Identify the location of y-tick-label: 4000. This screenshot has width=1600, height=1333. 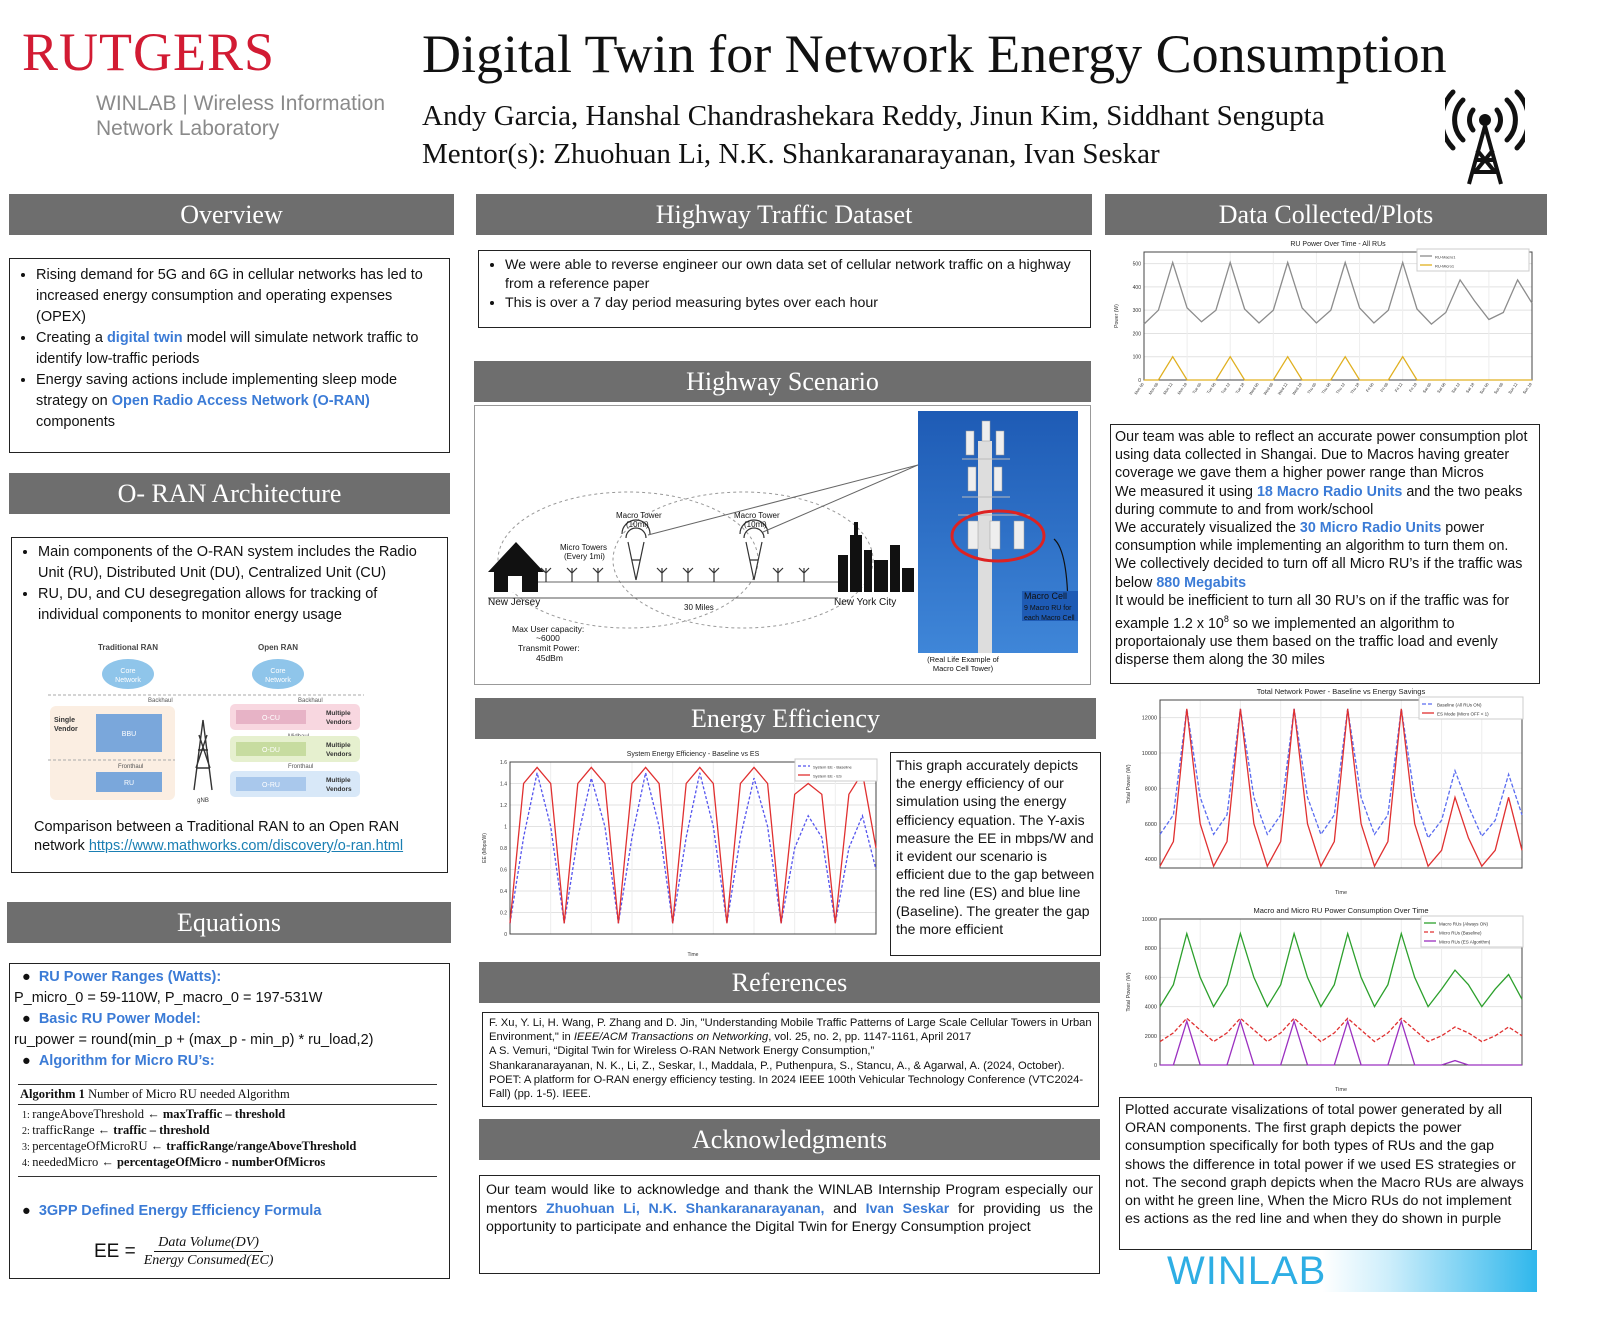
(1151, 1008).